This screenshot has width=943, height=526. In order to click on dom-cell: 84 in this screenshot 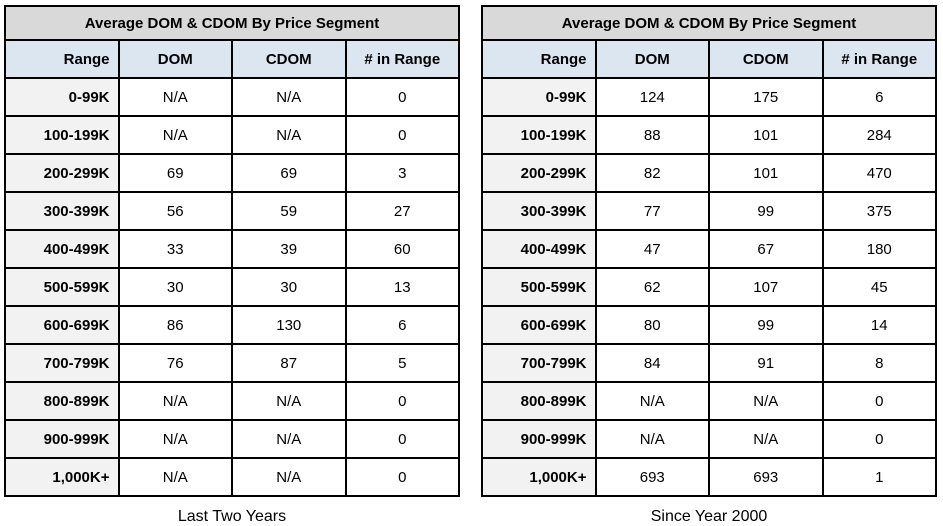, I will do `click(652, 363)`.